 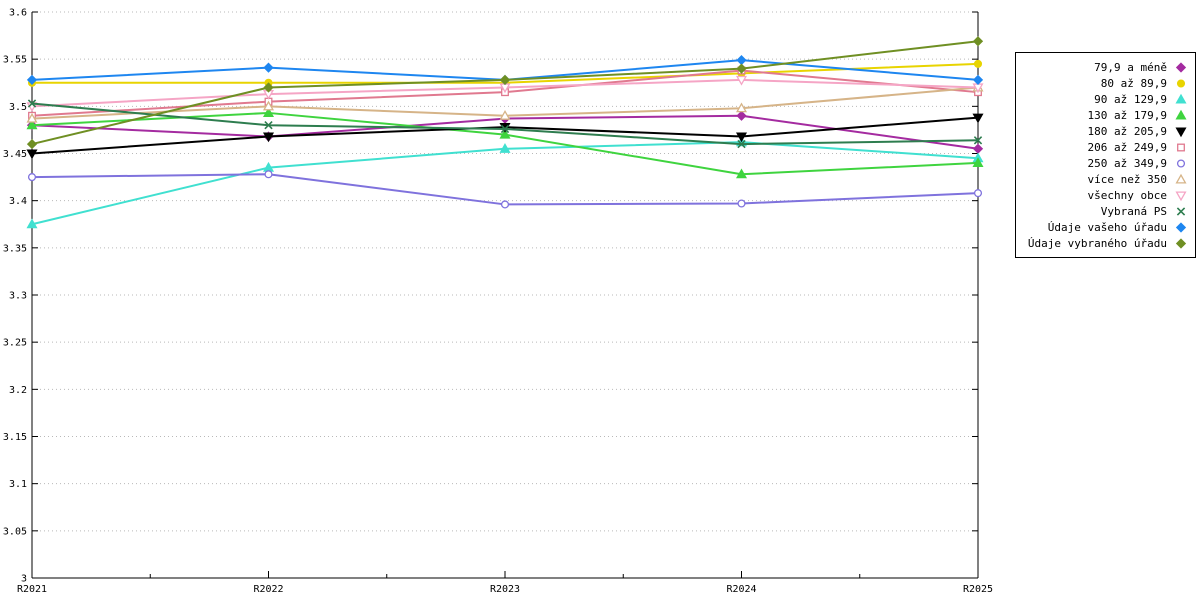 What do you see at coordinates (1130, 67) in the screenshot?
I see `legend-label: 79,9 a méně` at bounding box center [1130, 67].